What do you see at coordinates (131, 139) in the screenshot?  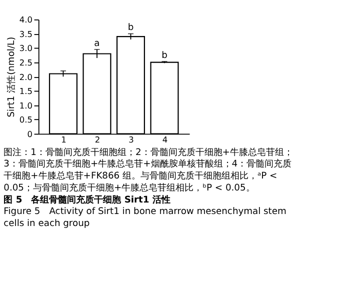 I see `x-tick-label: 3` at bounding box center [131, 139].